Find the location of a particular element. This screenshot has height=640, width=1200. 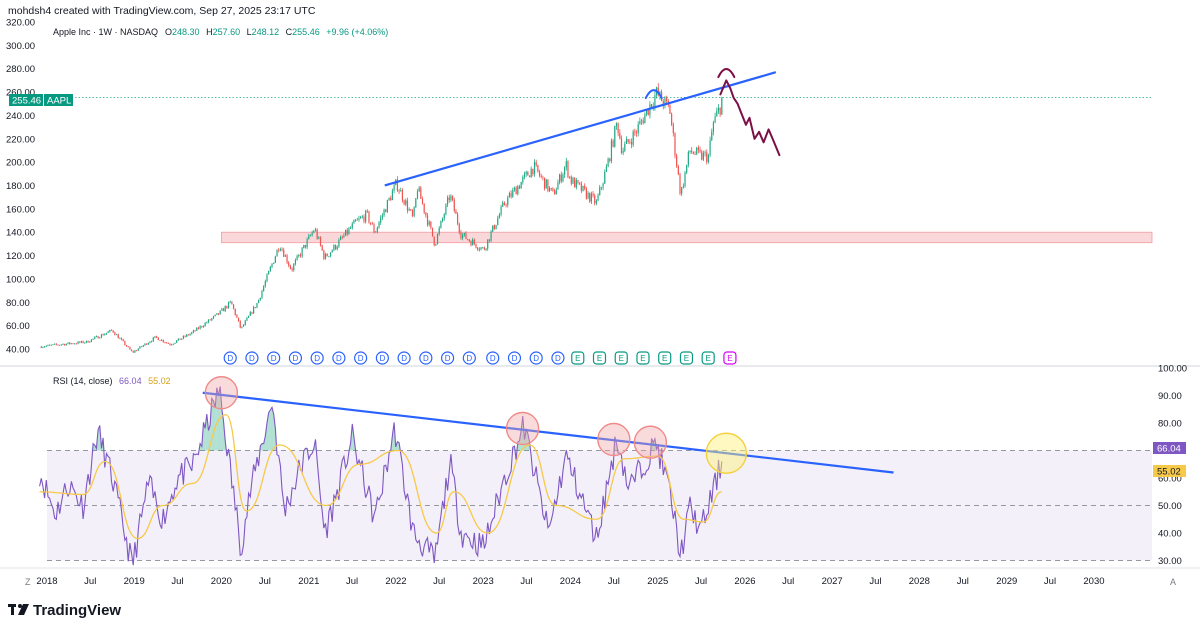

rsi-header: RSI (14, close) 66.04 55.02 is located at coordinates (112, 381).